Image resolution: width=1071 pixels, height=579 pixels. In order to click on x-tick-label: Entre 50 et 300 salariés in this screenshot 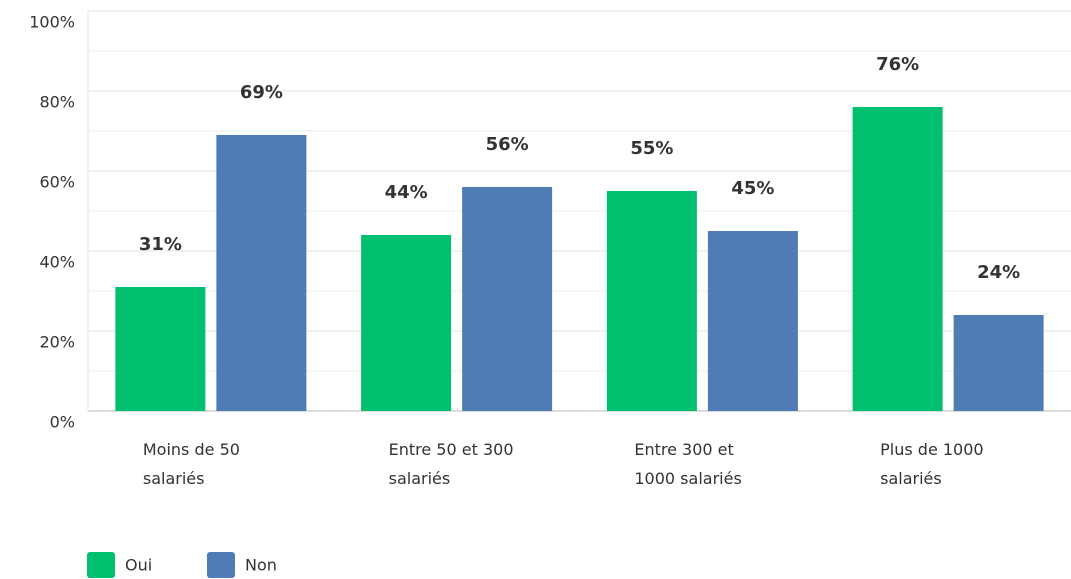, I will do `click(454, 464)`.